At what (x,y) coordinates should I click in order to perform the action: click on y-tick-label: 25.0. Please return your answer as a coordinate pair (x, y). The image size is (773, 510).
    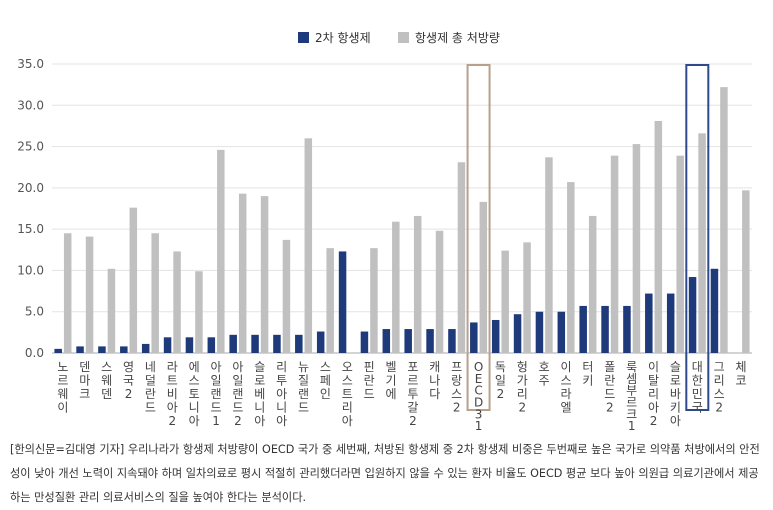
    Looking at the image, I should click on (30, 147).